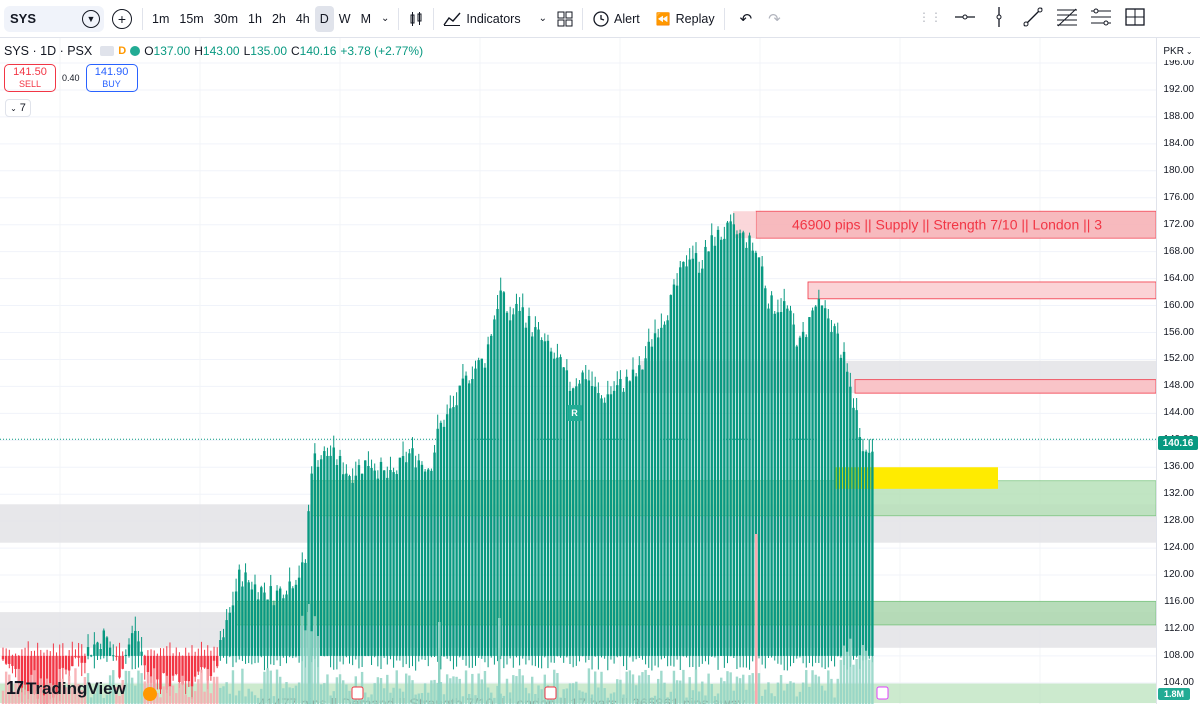  What do you see at coordinates (965, 17) in the screenshot?
I see `horizontal-line-icon` at bounding box center [965, 17].